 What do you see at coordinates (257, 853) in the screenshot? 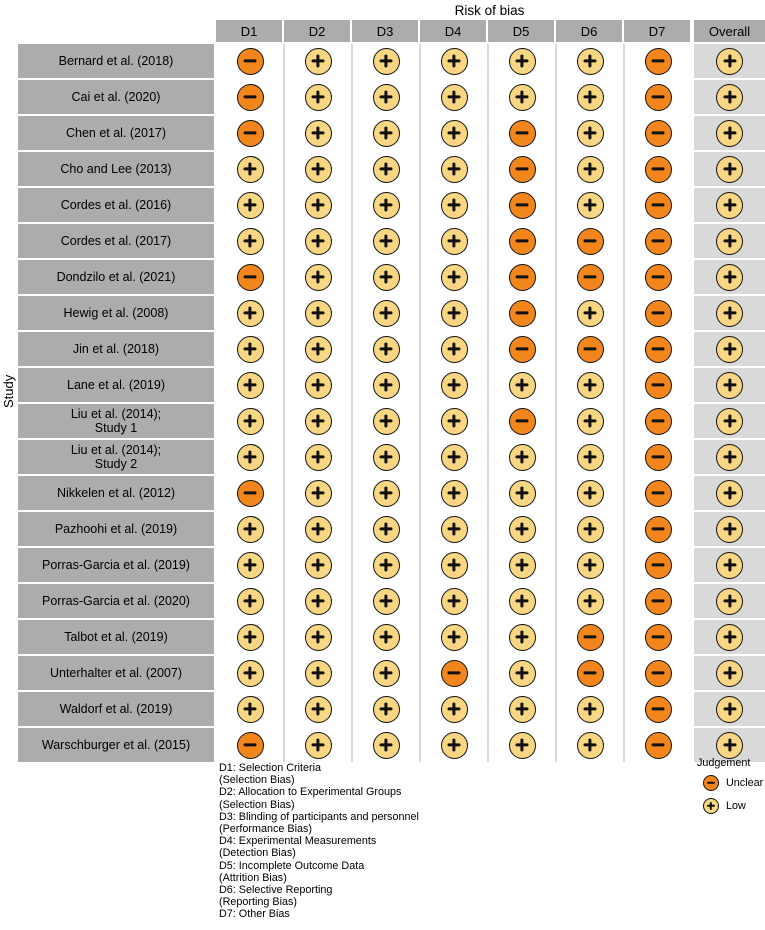
I see `footnote-line: (Detection Bias)` at bounding box center [257, 853].